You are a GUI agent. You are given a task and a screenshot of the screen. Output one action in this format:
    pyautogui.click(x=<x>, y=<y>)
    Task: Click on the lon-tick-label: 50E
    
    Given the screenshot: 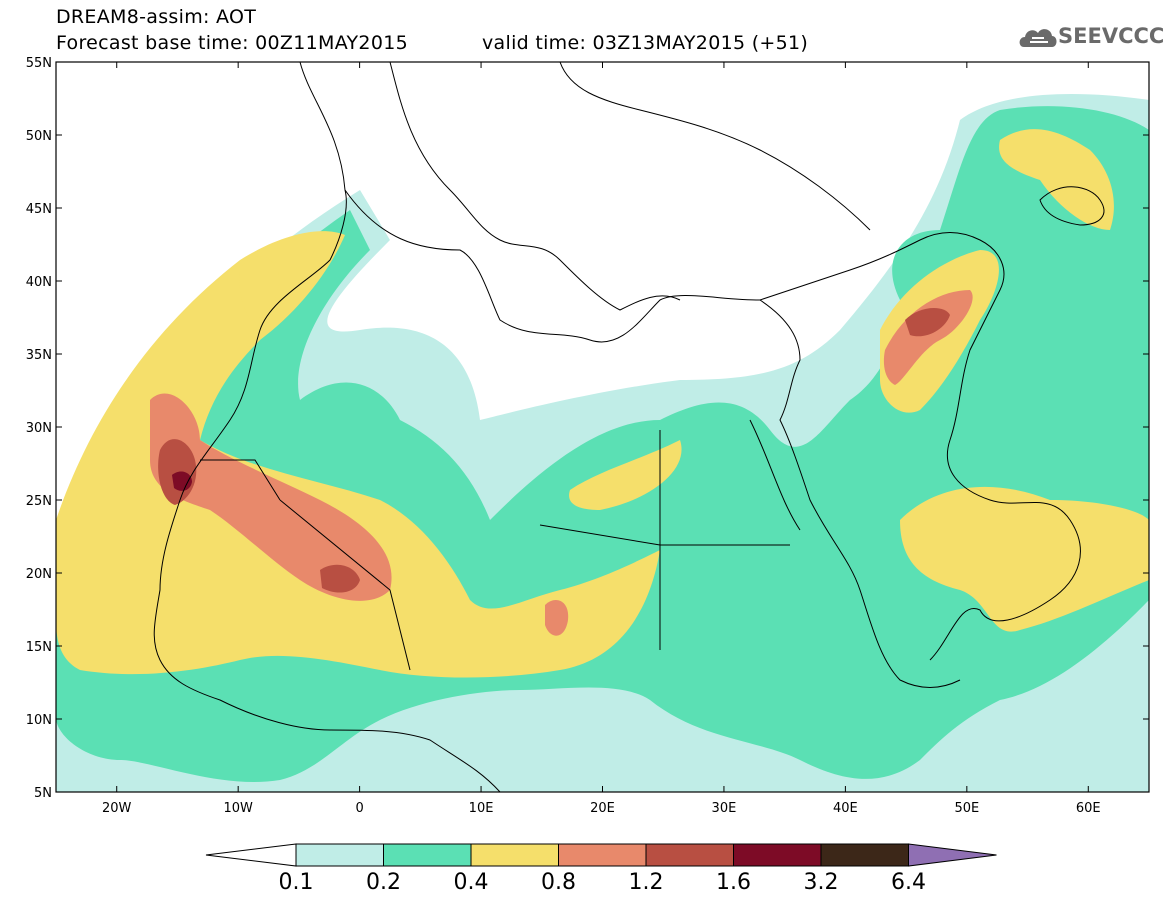 What is the action you would take?
    pyautogui.click(x=966, y=808)
    